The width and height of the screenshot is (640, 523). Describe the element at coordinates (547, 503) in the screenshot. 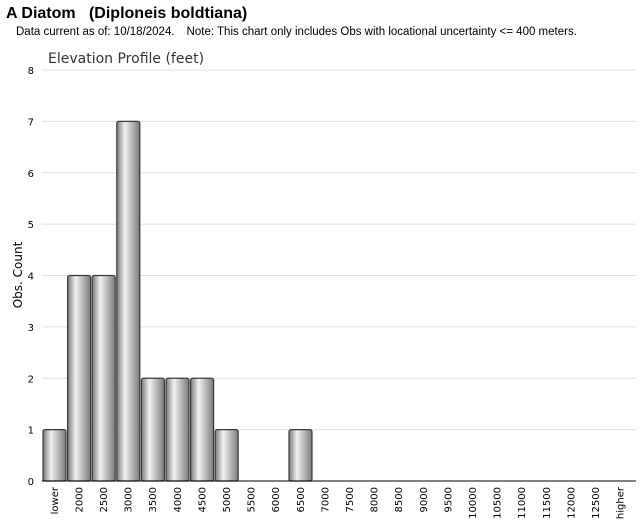

I see `x-tick-label: 11500` at that location.